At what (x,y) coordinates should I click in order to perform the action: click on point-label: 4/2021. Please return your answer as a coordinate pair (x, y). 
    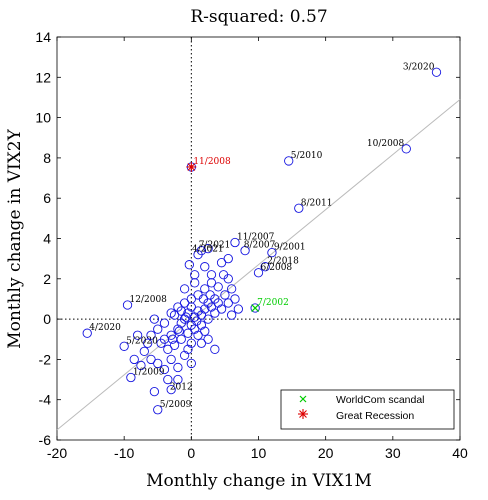
    Looking at the image, I should click on (208, 250).